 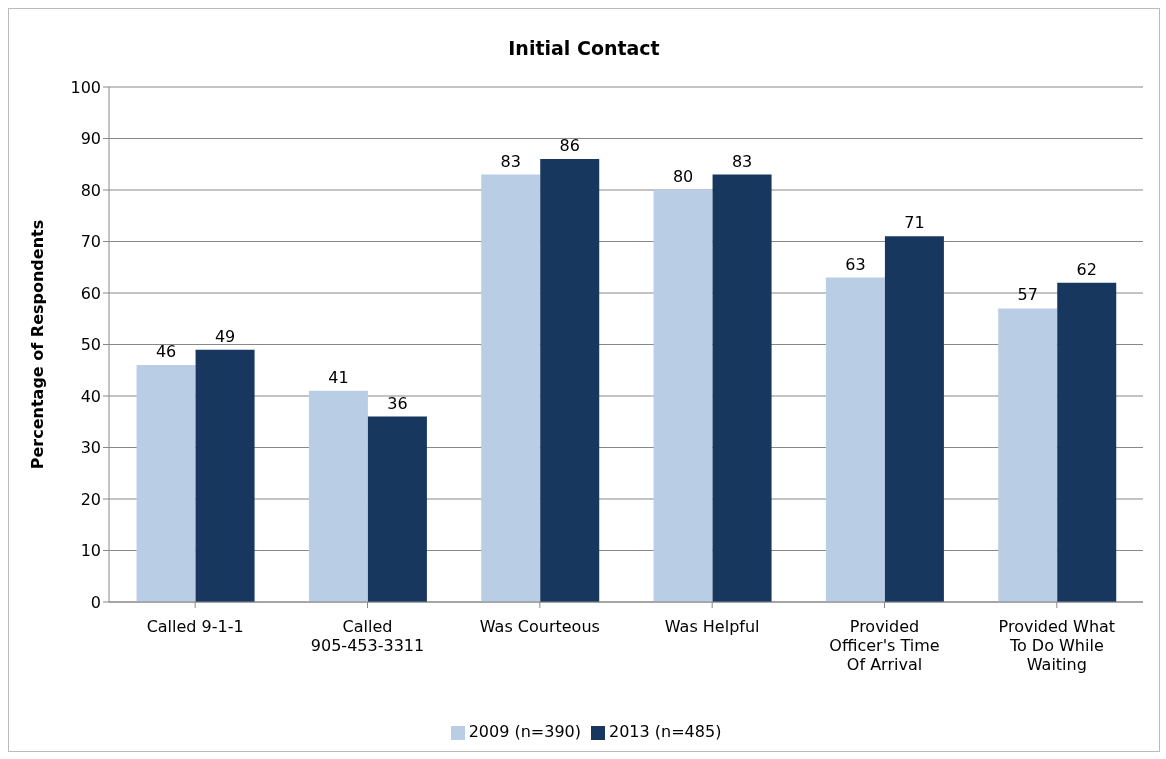 I want to click on y-tick-label: 10, so click(x=90, y=551).